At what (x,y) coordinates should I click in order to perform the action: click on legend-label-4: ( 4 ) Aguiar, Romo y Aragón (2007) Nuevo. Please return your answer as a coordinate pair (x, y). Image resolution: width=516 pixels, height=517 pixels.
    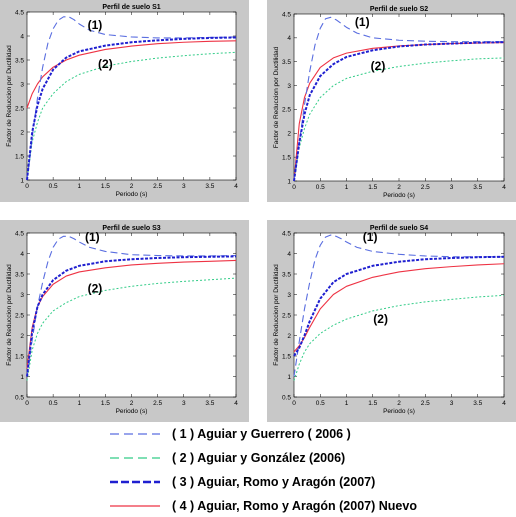
    Looking at the image, I should click on (294, 506).